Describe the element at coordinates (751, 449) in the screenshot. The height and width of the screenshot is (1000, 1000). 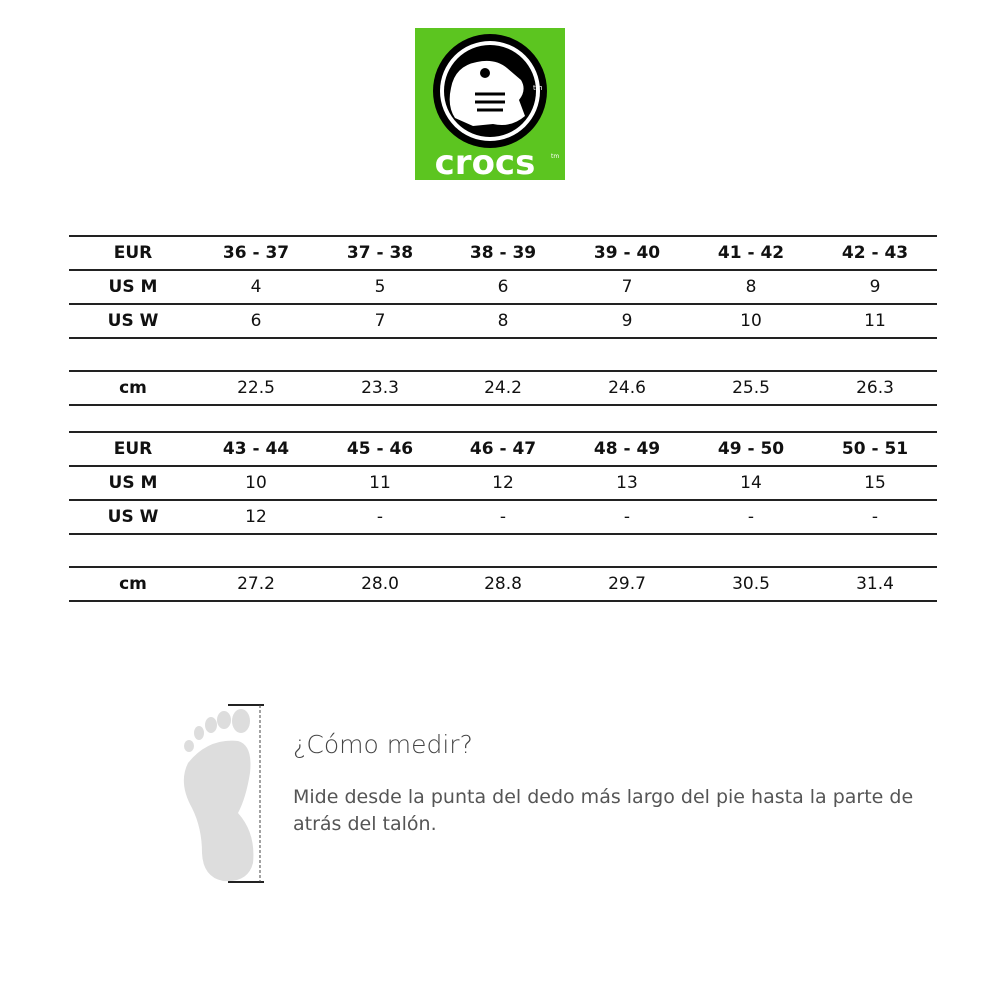
I see `table-cell: 49 - 50` at that location.